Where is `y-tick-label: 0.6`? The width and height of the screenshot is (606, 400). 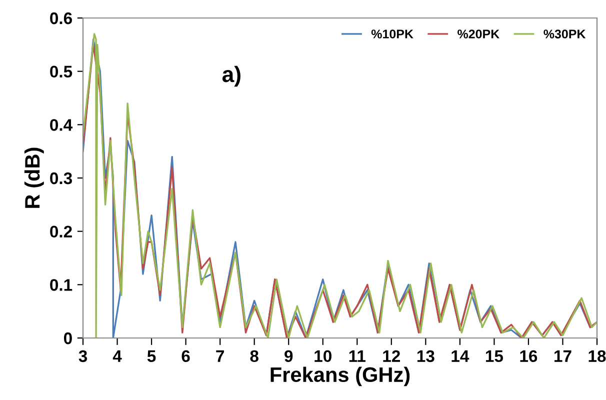 y-tick-label: 0.6 is located at coordinates (61, 18).